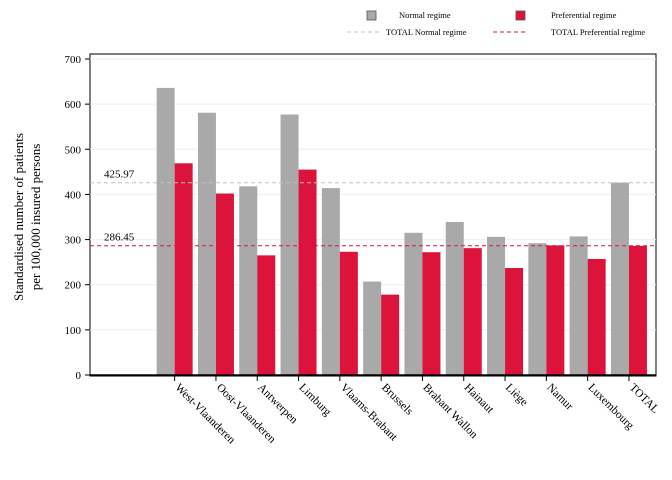 The image size is (672, 480). What do you see at coordinates (73, 241) in the screenshot?
I see `y-tick-label: 300` at bounding box center [73, 241].